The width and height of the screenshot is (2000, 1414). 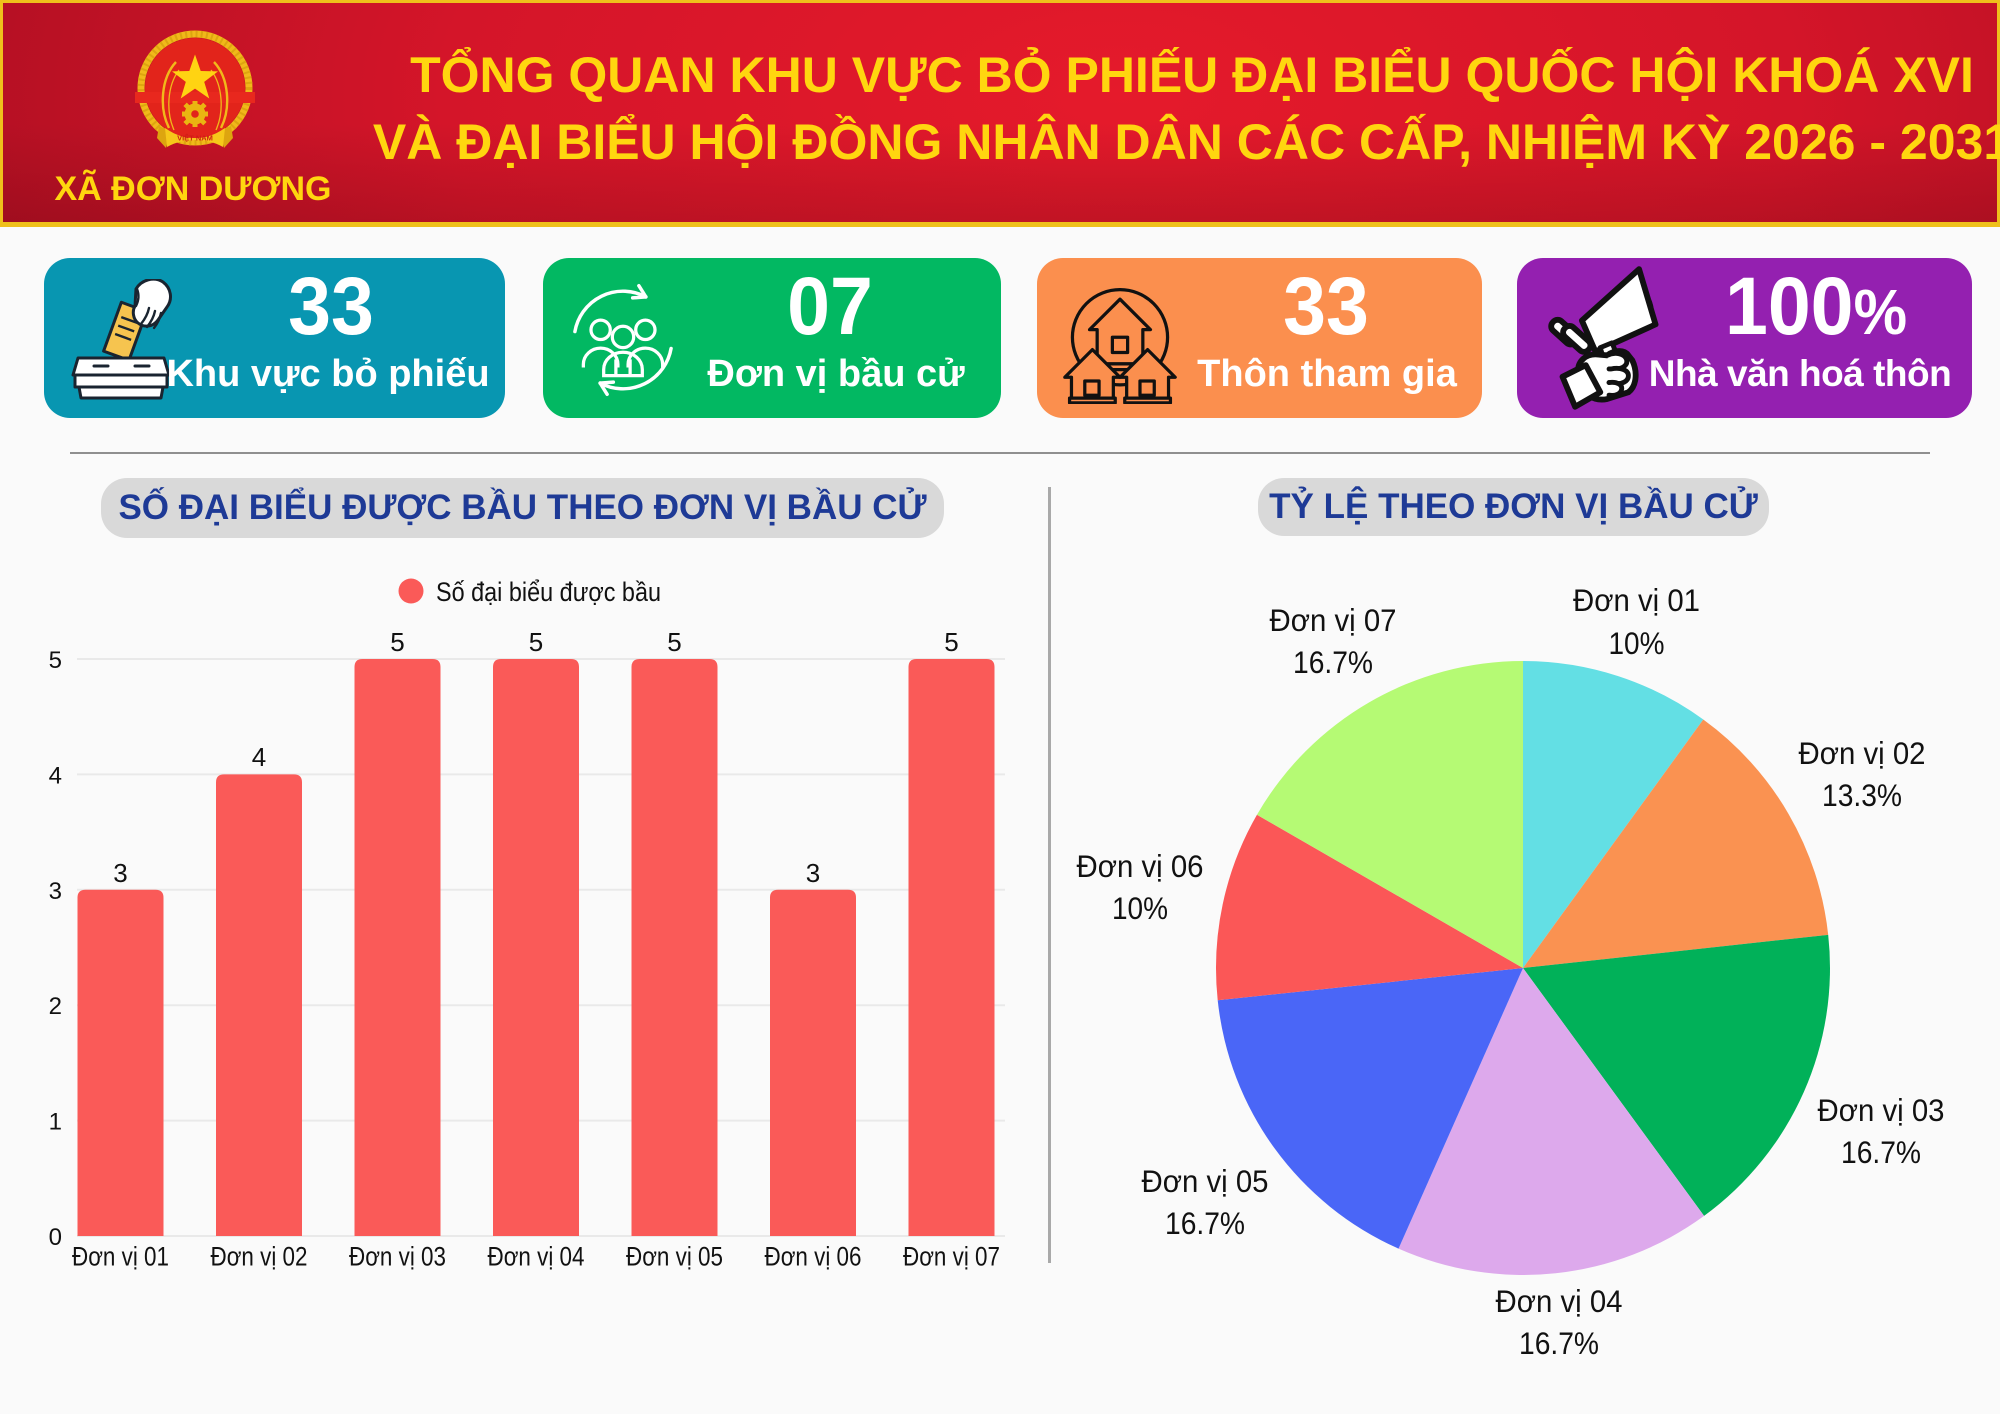 I want to click on svg-text: 2, so click(x=55, y=1006).